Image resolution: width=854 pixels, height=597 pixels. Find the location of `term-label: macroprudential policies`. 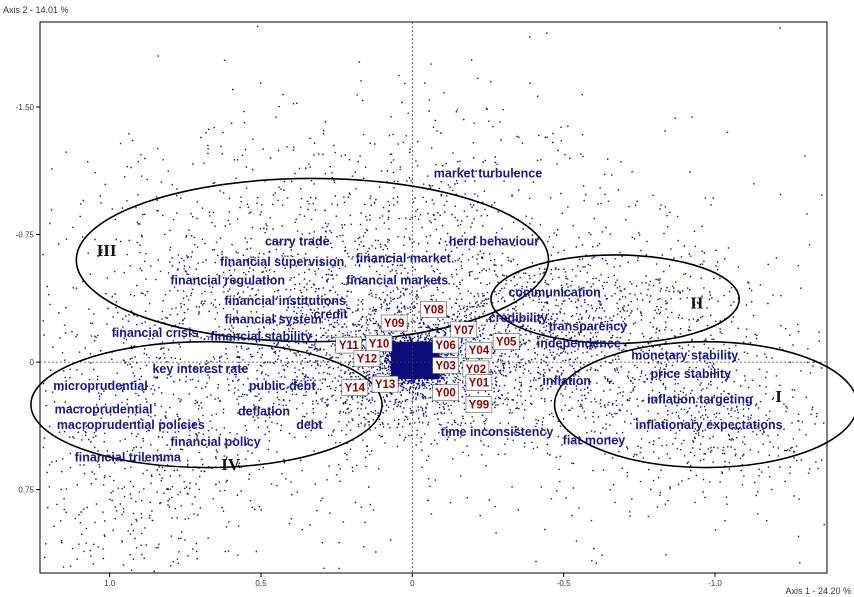

term-label: macroprudential policies is located at coordinates (131, 425).